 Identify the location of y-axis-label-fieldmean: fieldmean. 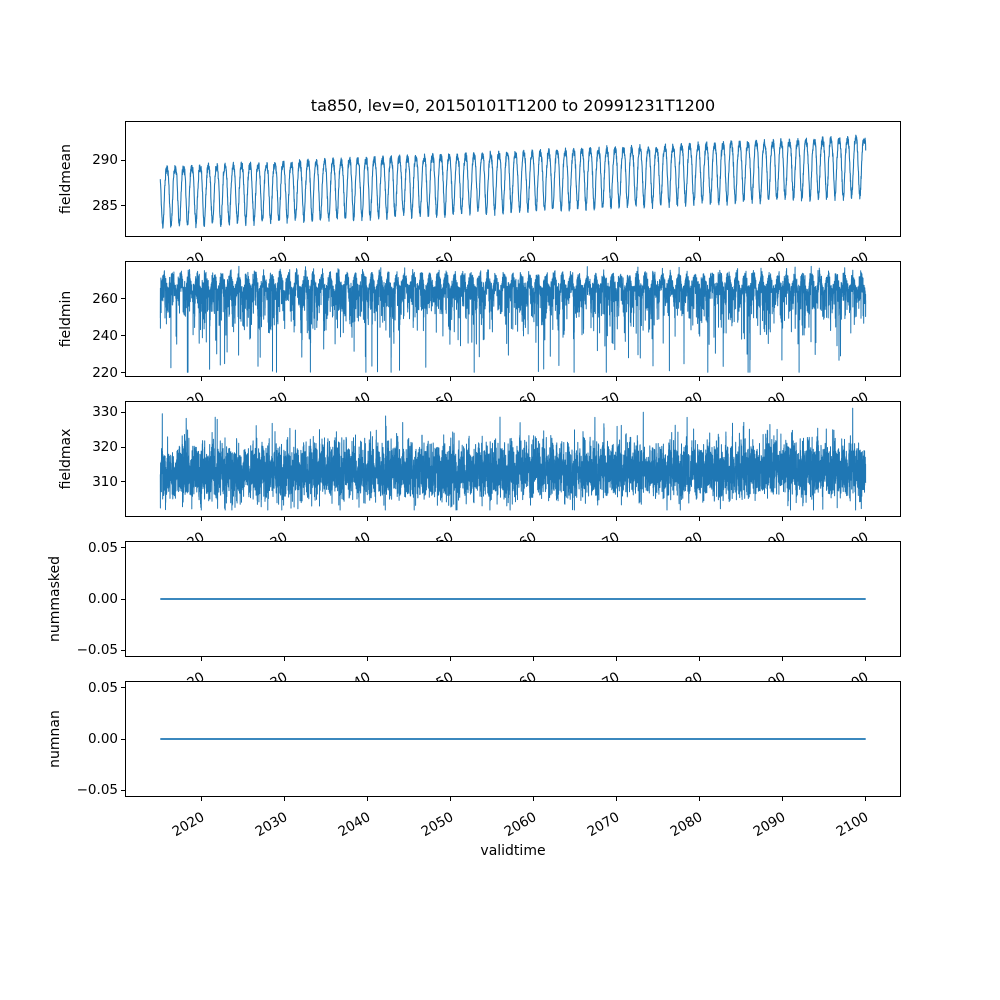
(66, 179).